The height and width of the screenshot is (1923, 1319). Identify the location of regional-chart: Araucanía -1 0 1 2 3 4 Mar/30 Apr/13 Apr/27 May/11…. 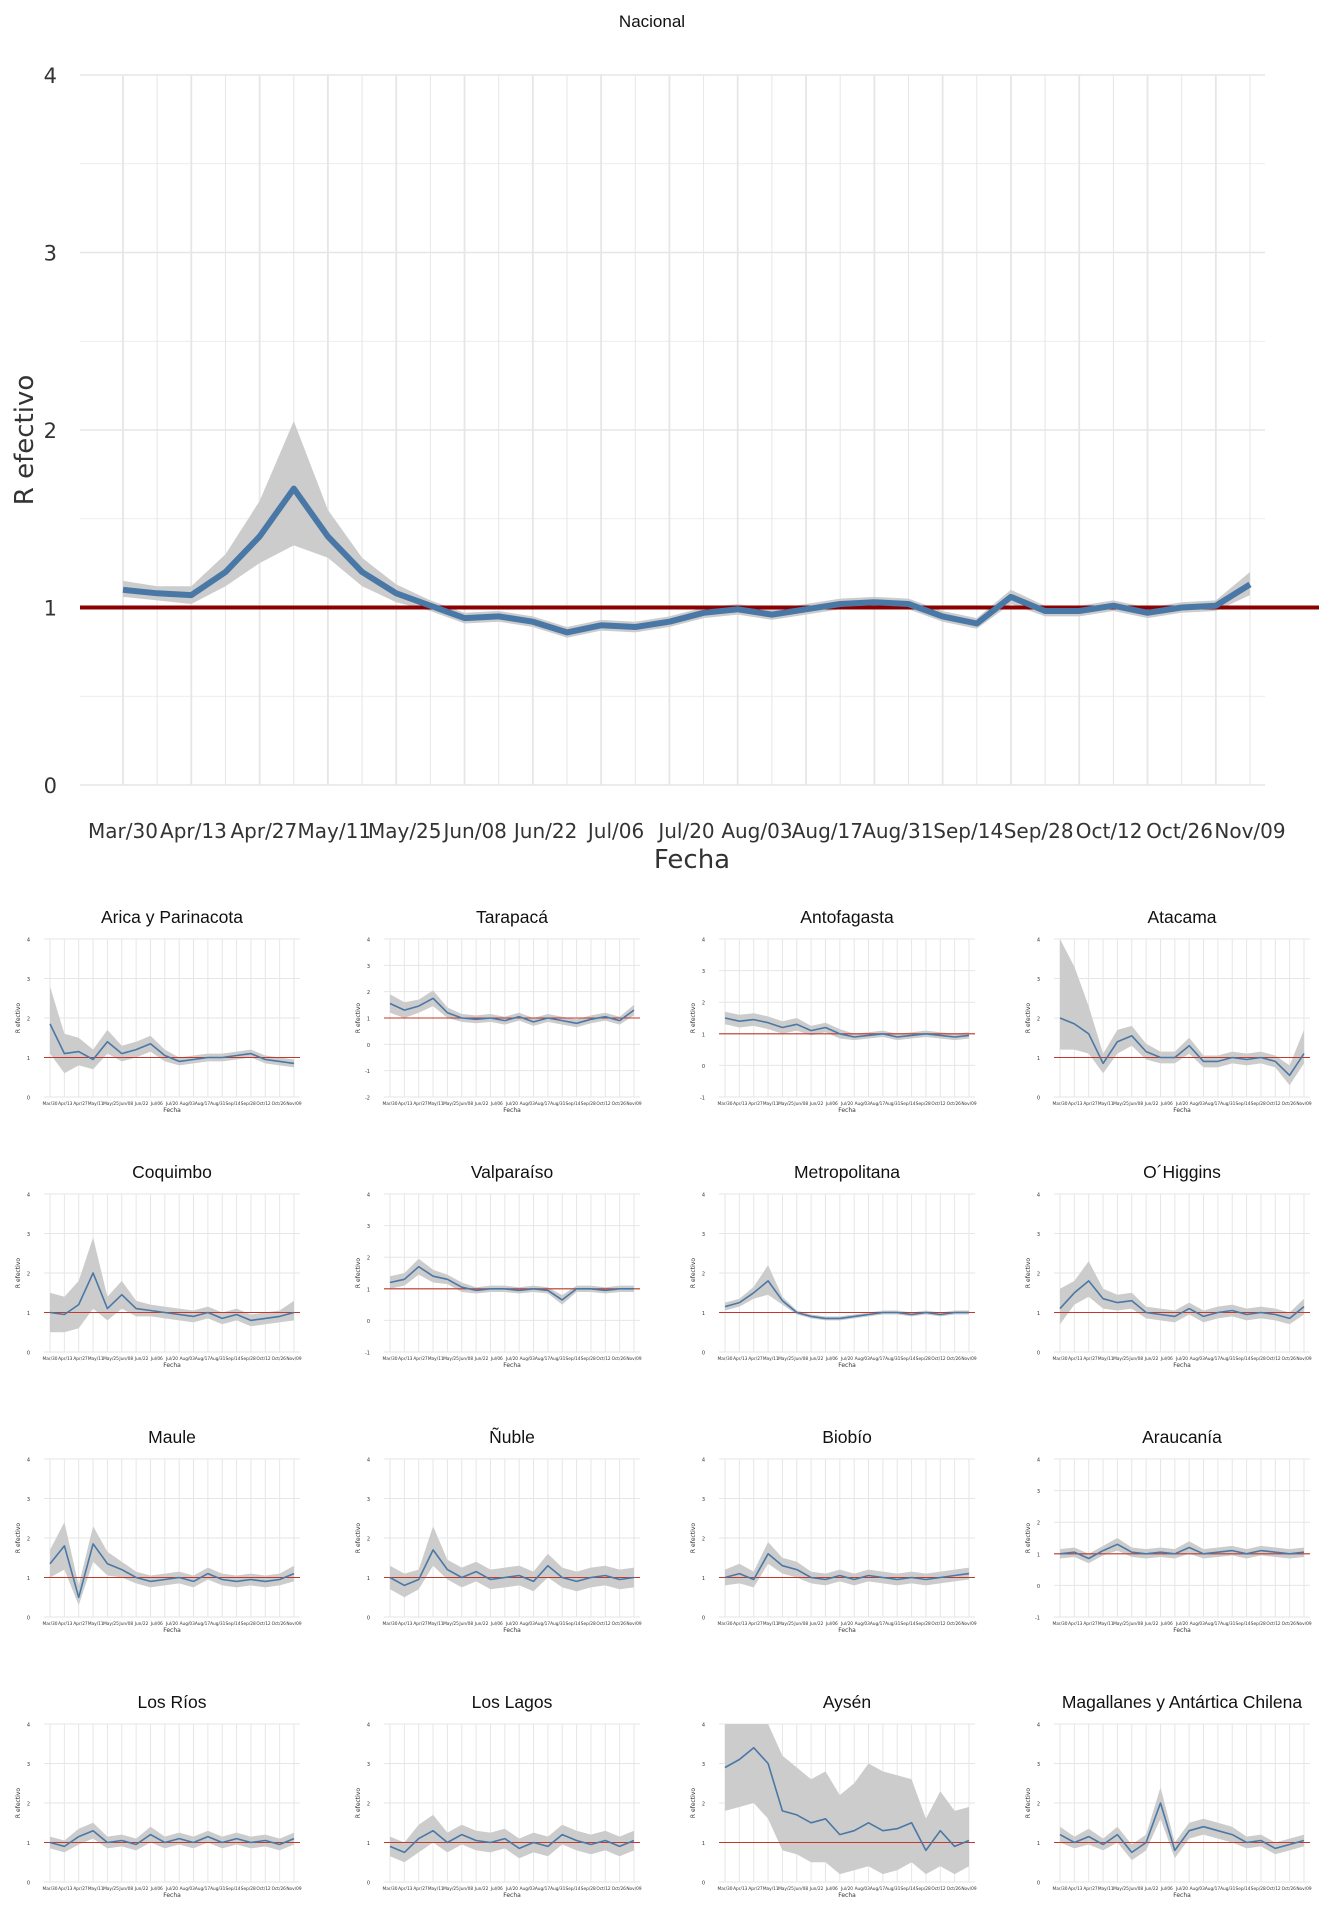
(1168, 1530).